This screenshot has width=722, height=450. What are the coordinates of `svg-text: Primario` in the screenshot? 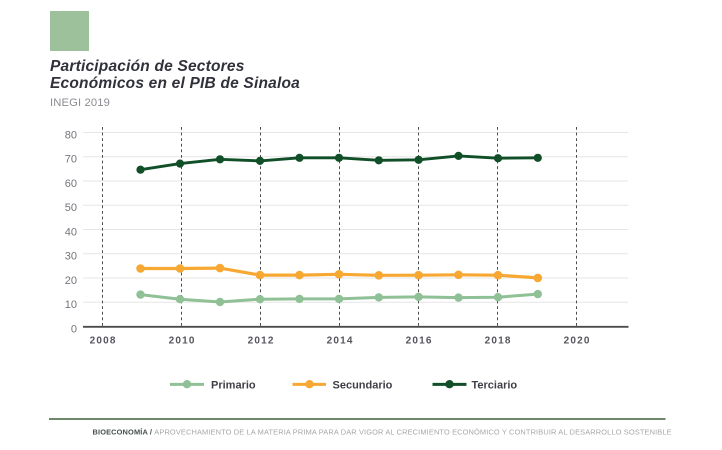 It's located at (233, 385).